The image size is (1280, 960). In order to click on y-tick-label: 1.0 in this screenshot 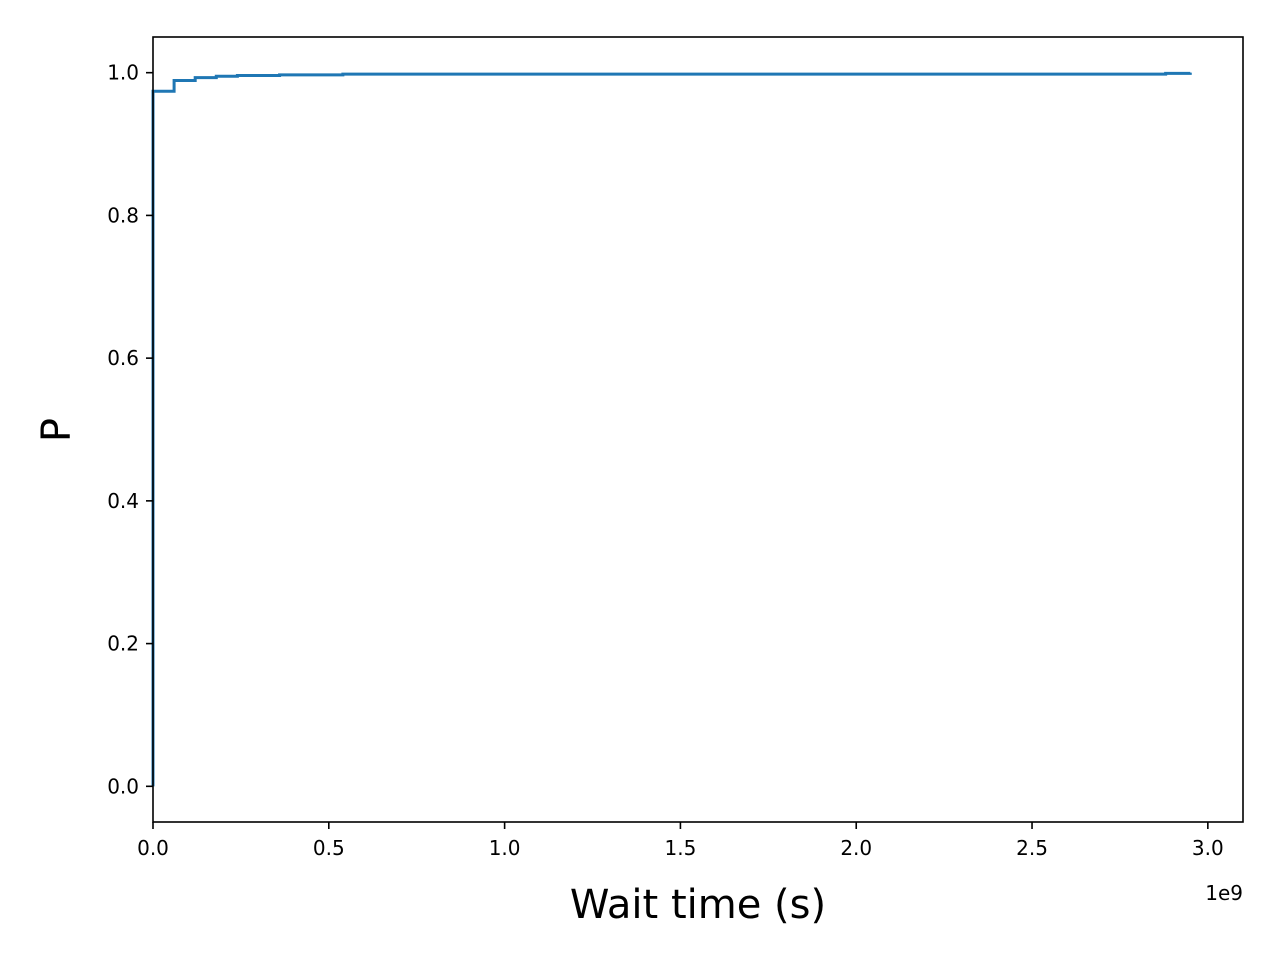, I will do `click(123, 73)`.